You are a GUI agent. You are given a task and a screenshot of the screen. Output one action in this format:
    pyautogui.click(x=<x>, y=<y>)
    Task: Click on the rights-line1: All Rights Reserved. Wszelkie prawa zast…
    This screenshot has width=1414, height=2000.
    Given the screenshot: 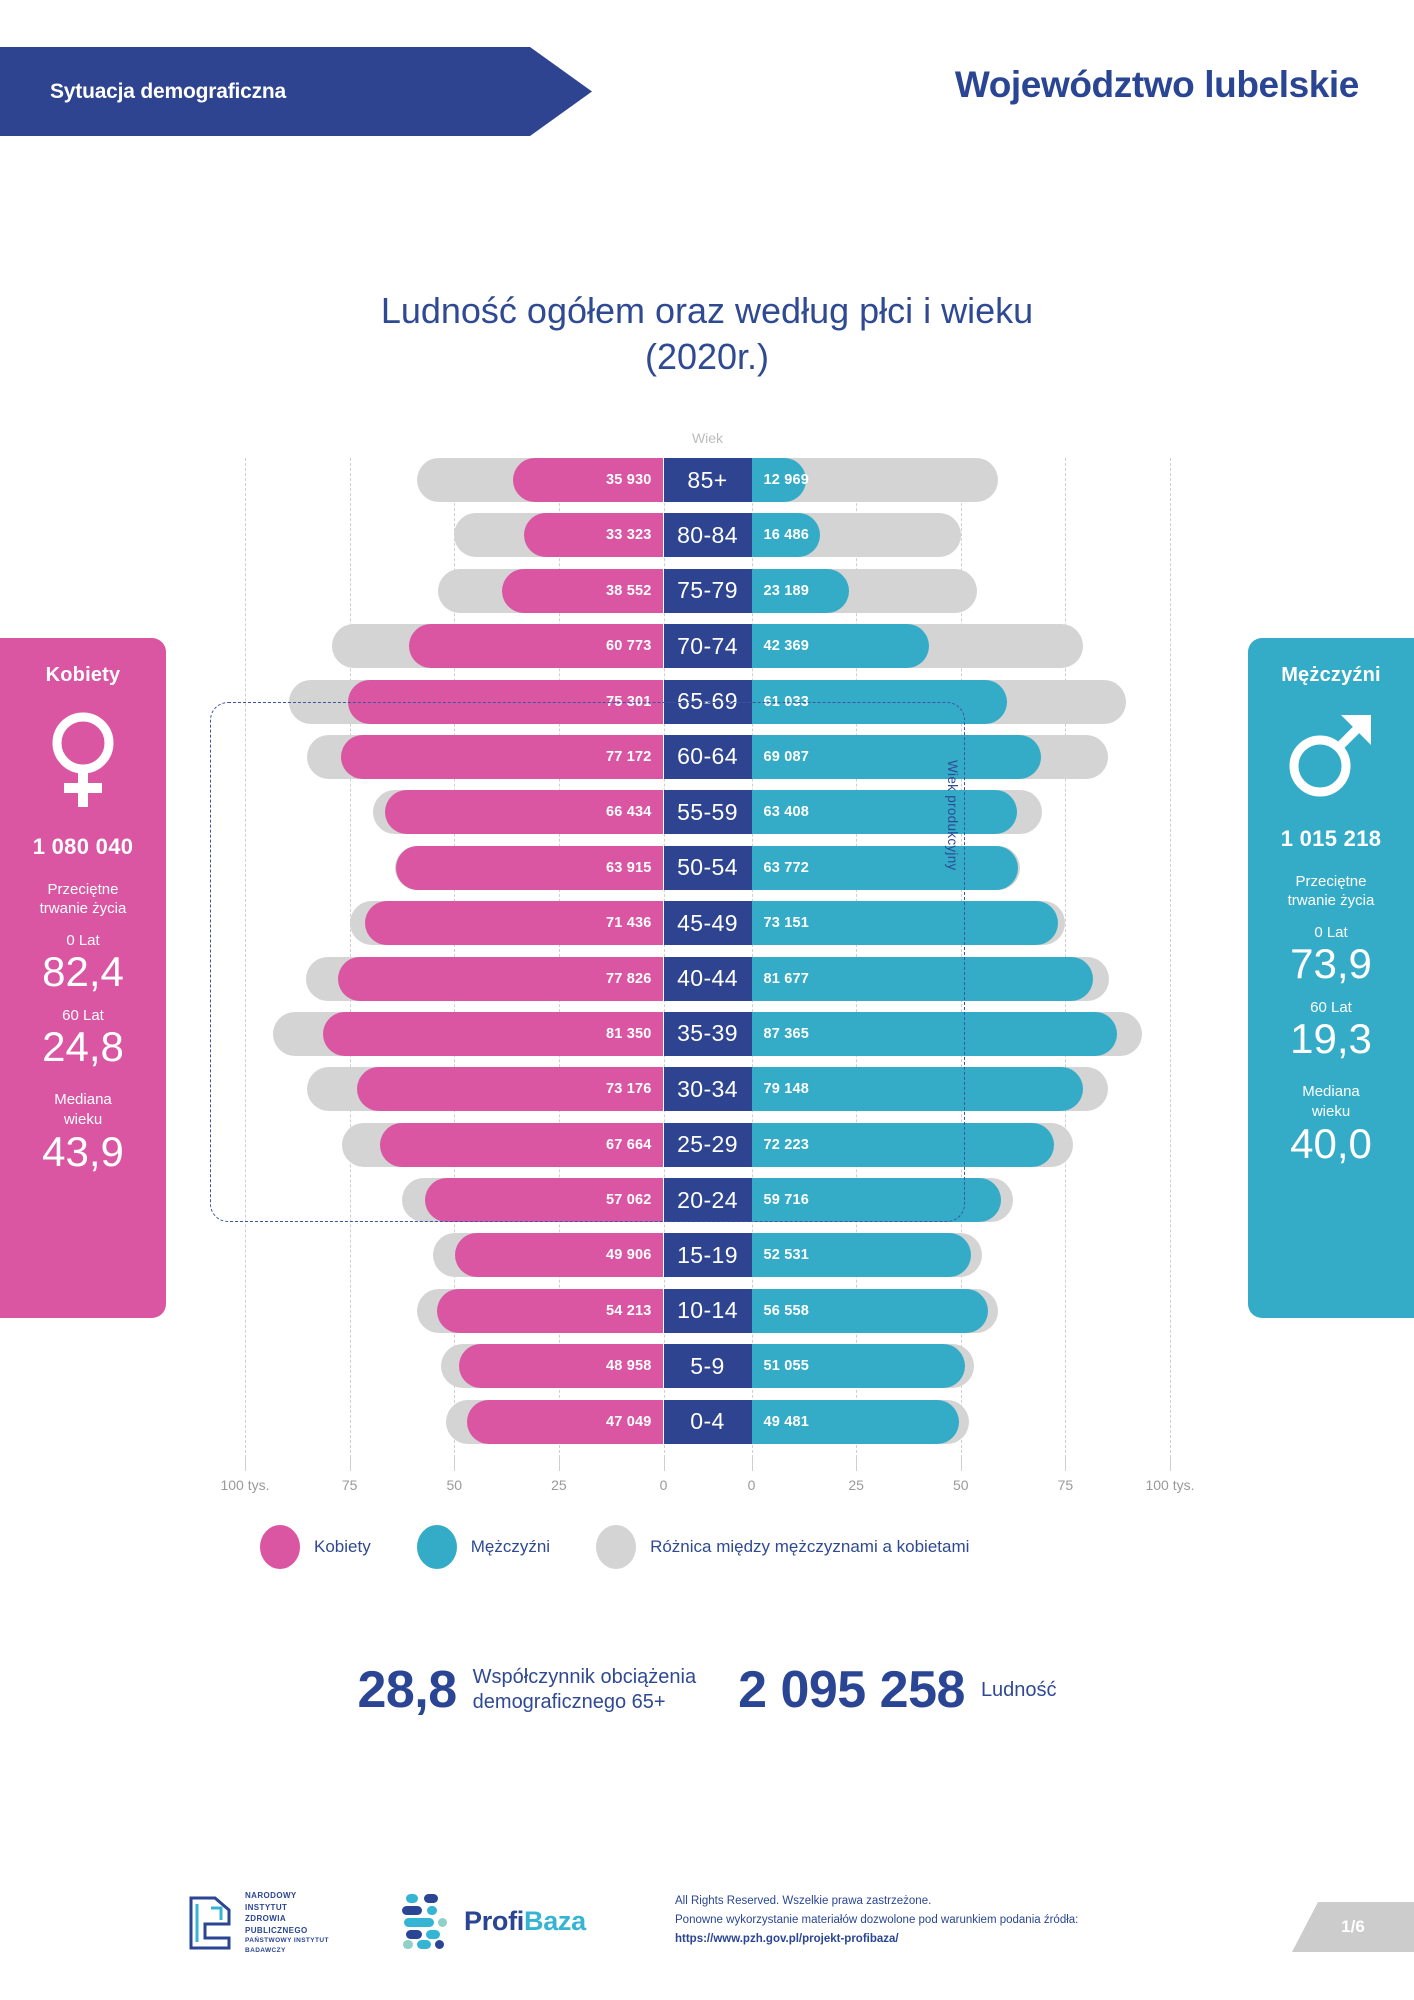 What is the action you would take?
    pyautogui.click(x=803, y=1901)
    